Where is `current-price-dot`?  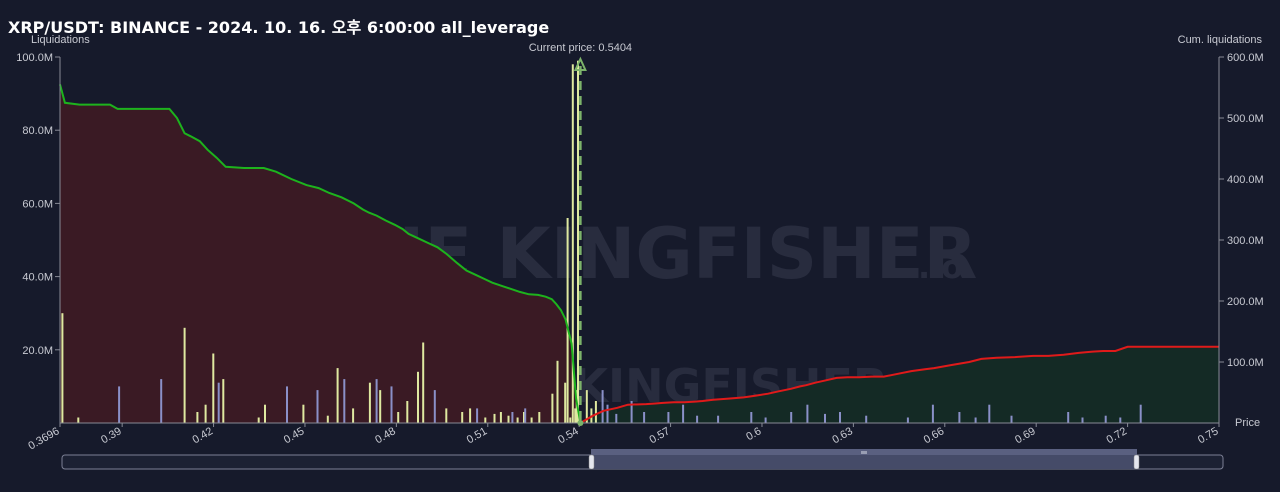 current-price-dot is located at coordinates (580, 423).